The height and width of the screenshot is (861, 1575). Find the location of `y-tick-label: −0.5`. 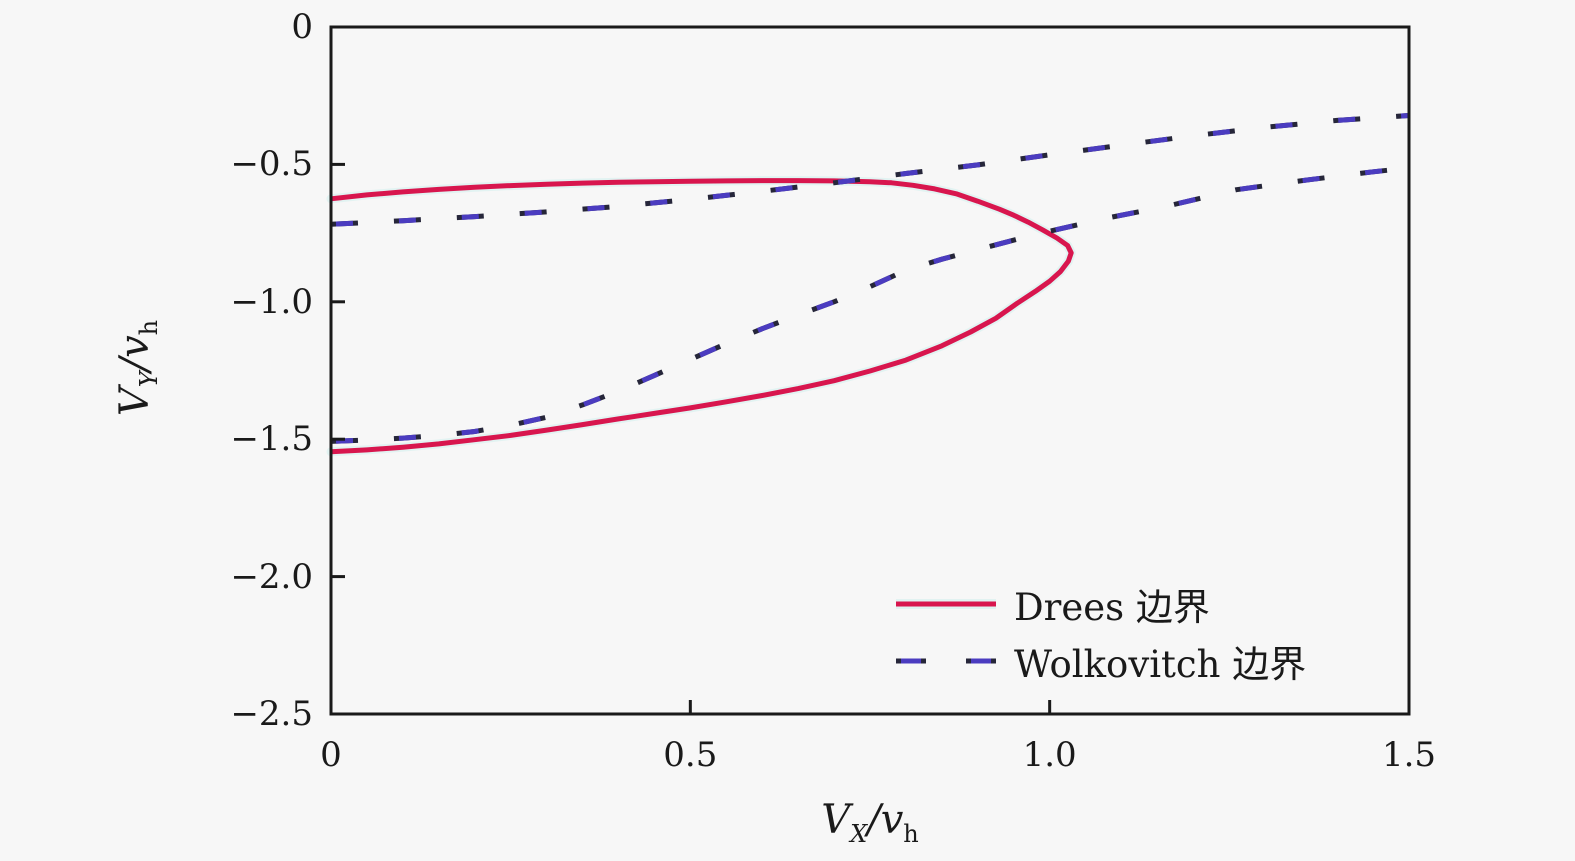

y-tick-label: −0.5 is located at coordinates (271, 164).